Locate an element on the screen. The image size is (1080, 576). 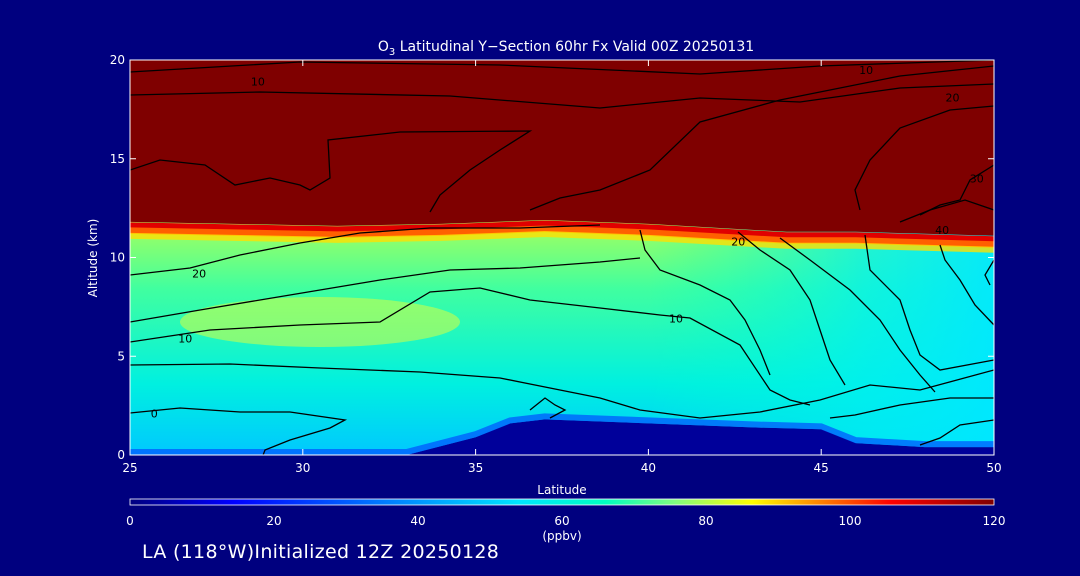
x-tick-label: 25 is located at coordinates (129, 468).